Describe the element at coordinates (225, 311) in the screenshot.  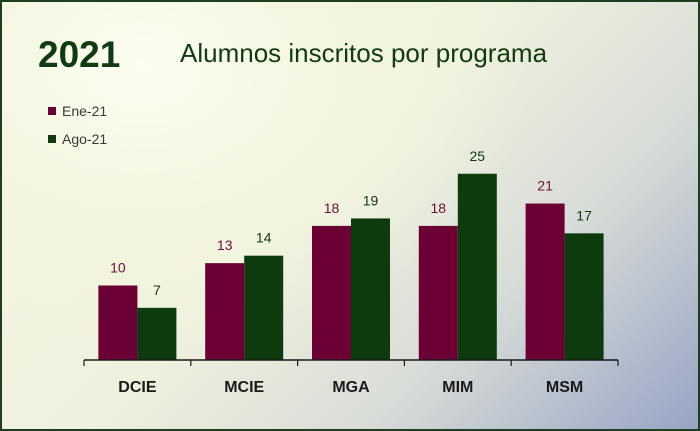
I see `bar-ene-21-mcie` at that location.